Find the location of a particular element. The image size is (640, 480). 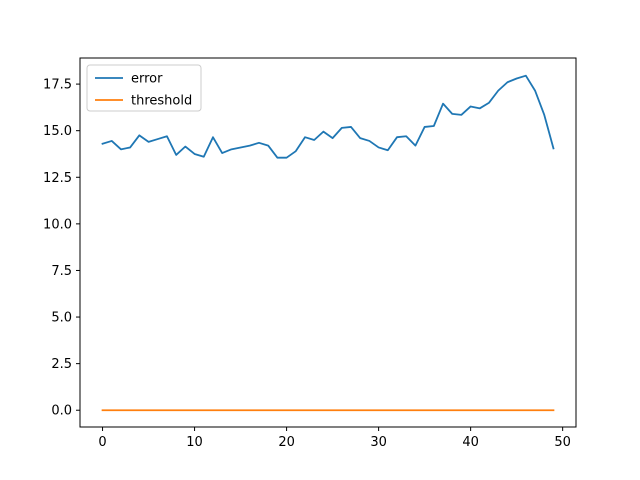

y-tick-label: 5.0 is located at coordinates (61, 318).